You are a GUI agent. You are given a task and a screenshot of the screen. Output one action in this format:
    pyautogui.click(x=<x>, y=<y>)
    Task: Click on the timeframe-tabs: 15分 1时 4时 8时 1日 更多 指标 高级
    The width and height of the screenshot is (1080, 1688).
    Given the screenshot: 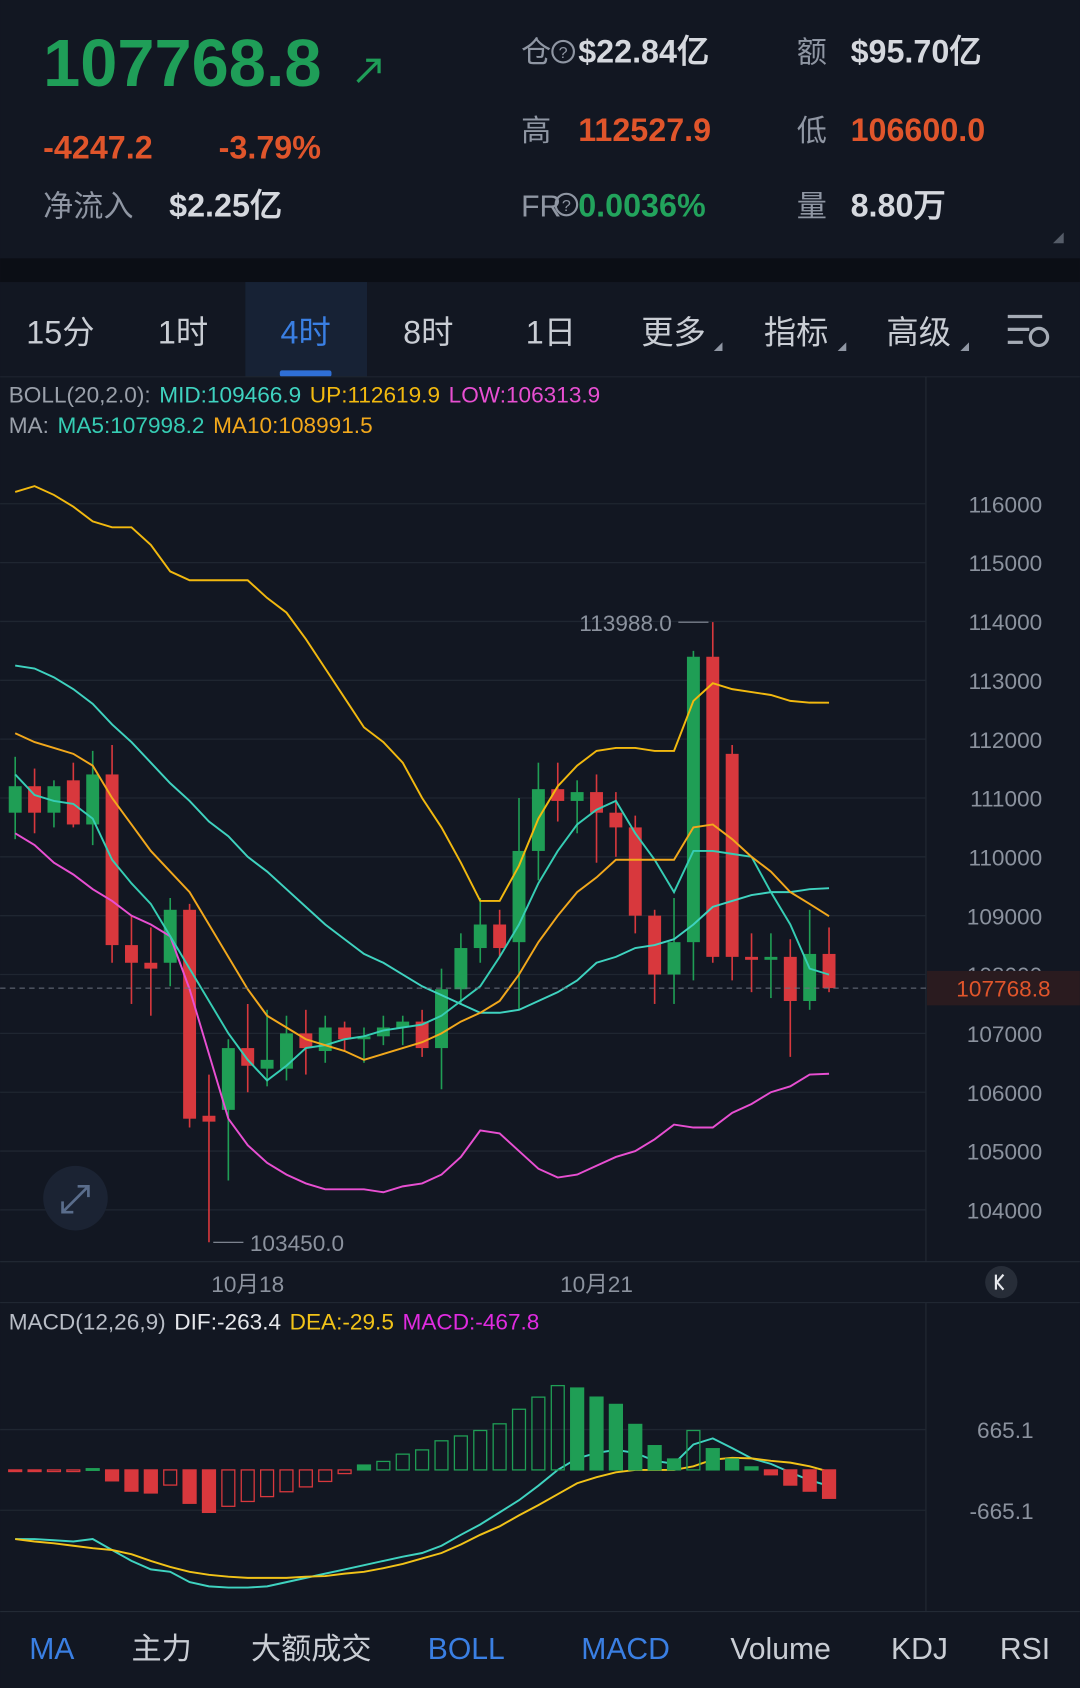 What is the action you would take?
    pyautogui.click(x=488, y=329)
    